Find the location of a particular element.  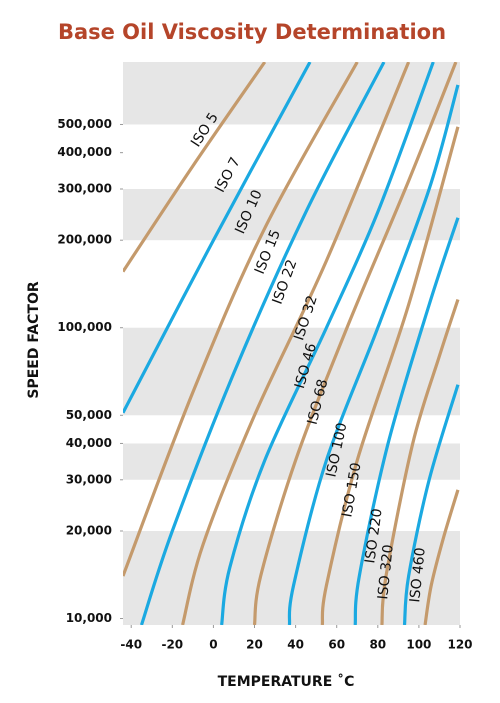

y-tick-label: 100,000 is located at coordinates (84, 327).